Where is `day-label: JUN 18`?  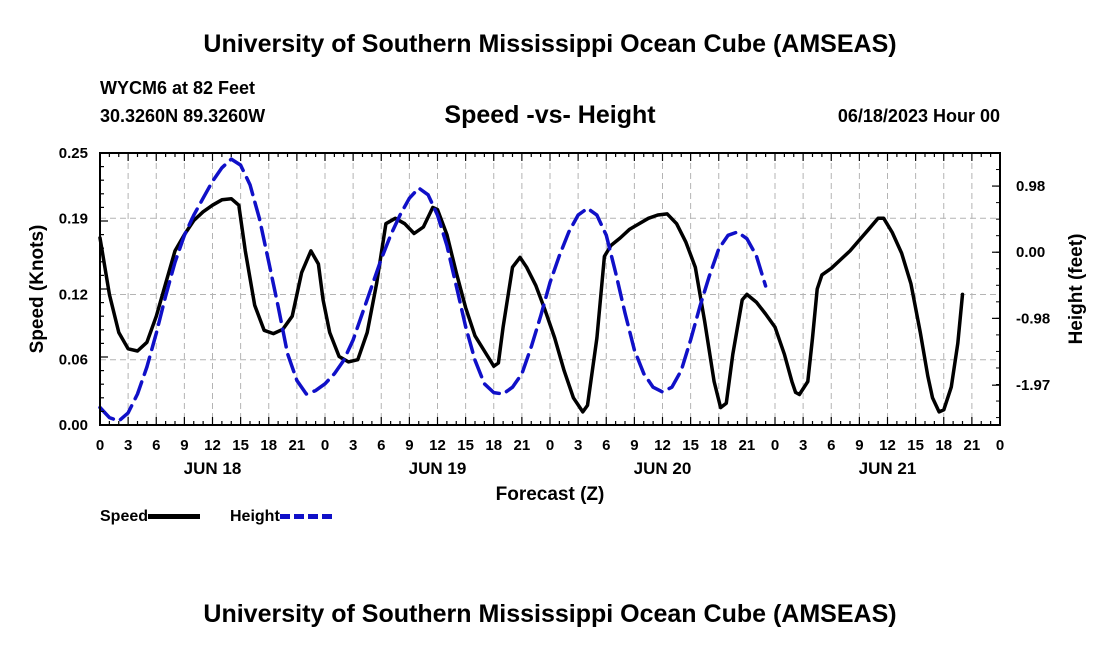 day-label: JUN 18 is located at coordinates (213, 468).